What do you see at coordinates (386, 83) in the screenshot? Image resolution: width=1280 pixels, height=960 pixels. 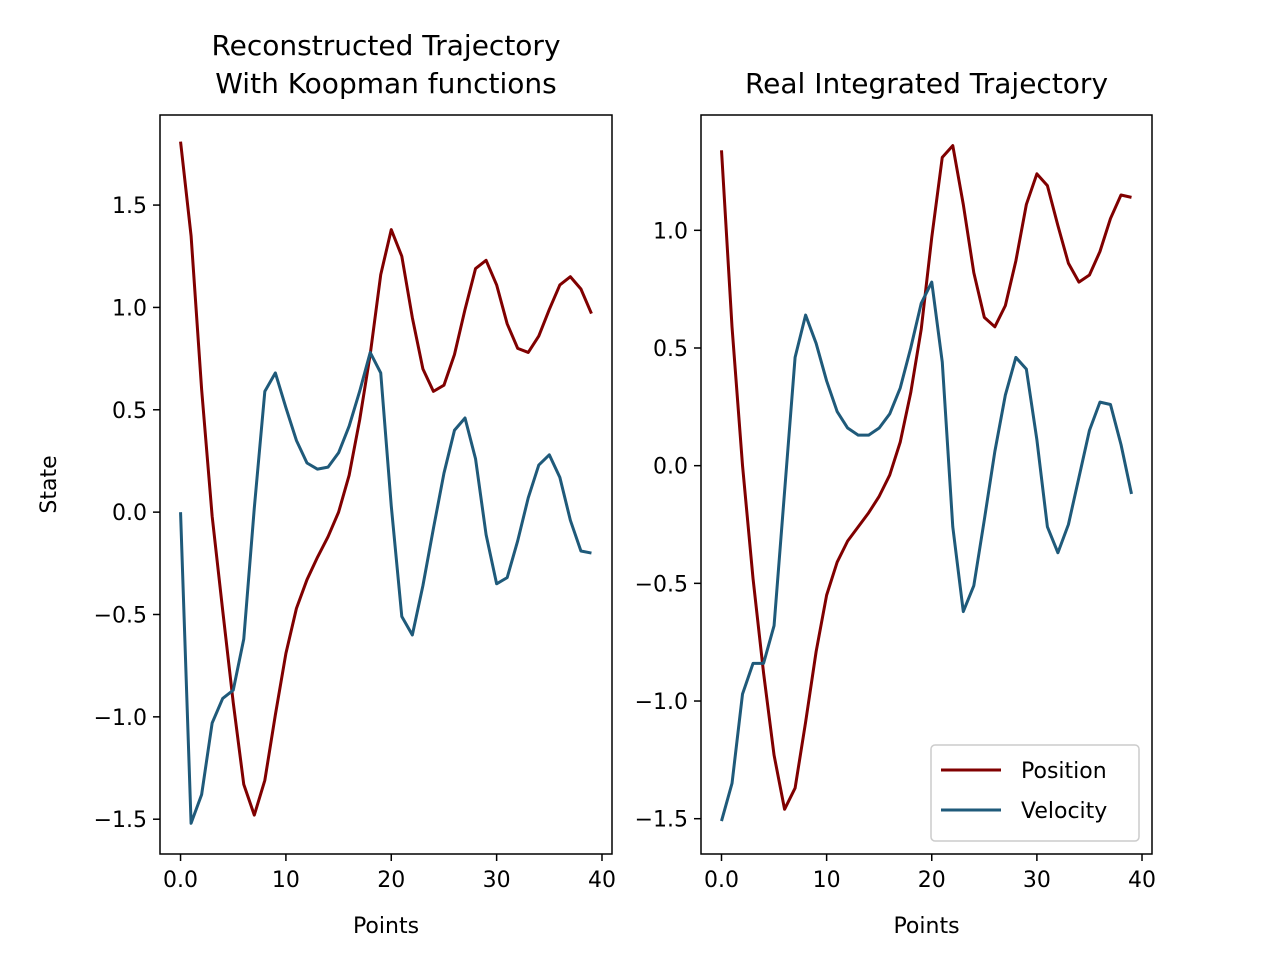 I see `chart-title-line: With Koopman functions` at bounding box center [386, 83].